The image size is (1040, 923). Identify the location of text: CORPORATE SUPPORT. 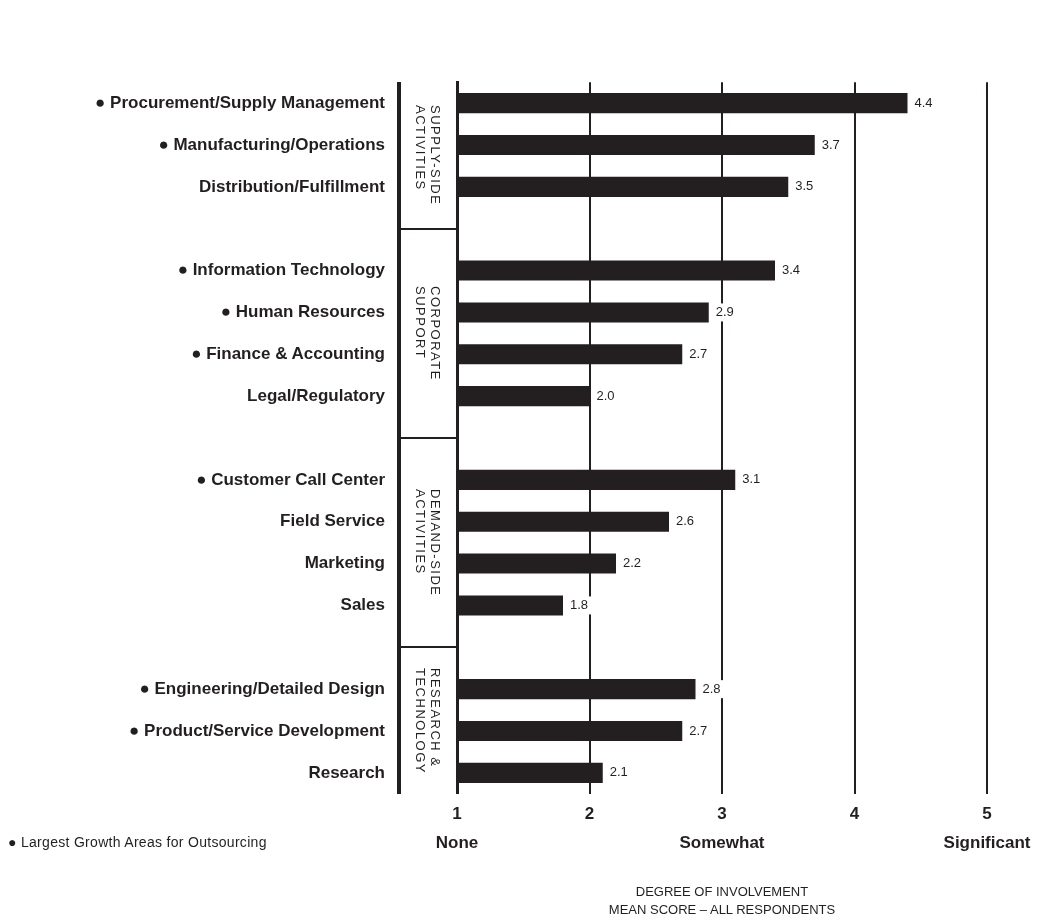
(428, 333).